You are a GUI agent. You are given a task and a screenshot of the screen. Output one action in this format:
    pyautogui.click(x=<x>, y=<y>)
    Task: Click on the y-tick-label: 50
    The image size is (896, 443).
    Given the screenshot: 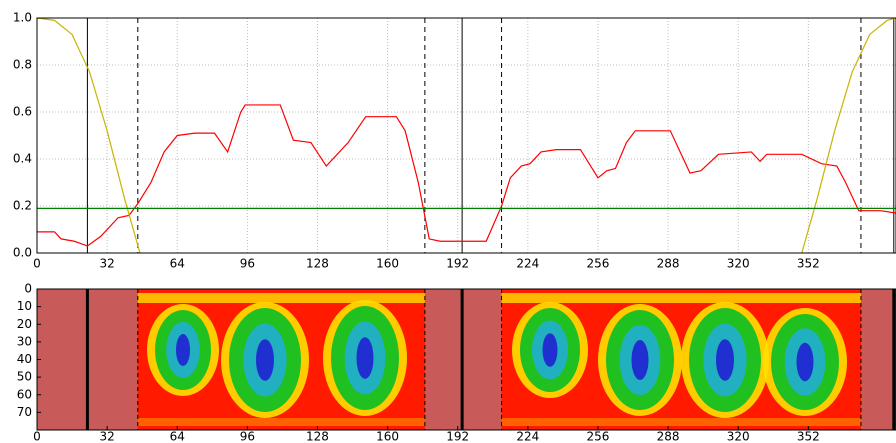 What is the action you would take?
    pyautogui.click(x=24, y=377)
    